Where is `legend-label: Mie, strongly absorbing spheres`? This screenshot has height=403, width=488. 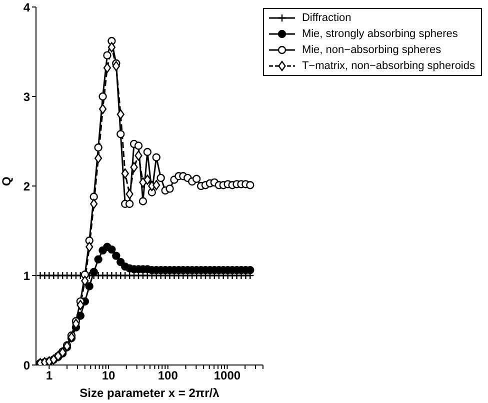 legend-label: Mie, strongly absorbing spheres is located at coordinates (380, 34).